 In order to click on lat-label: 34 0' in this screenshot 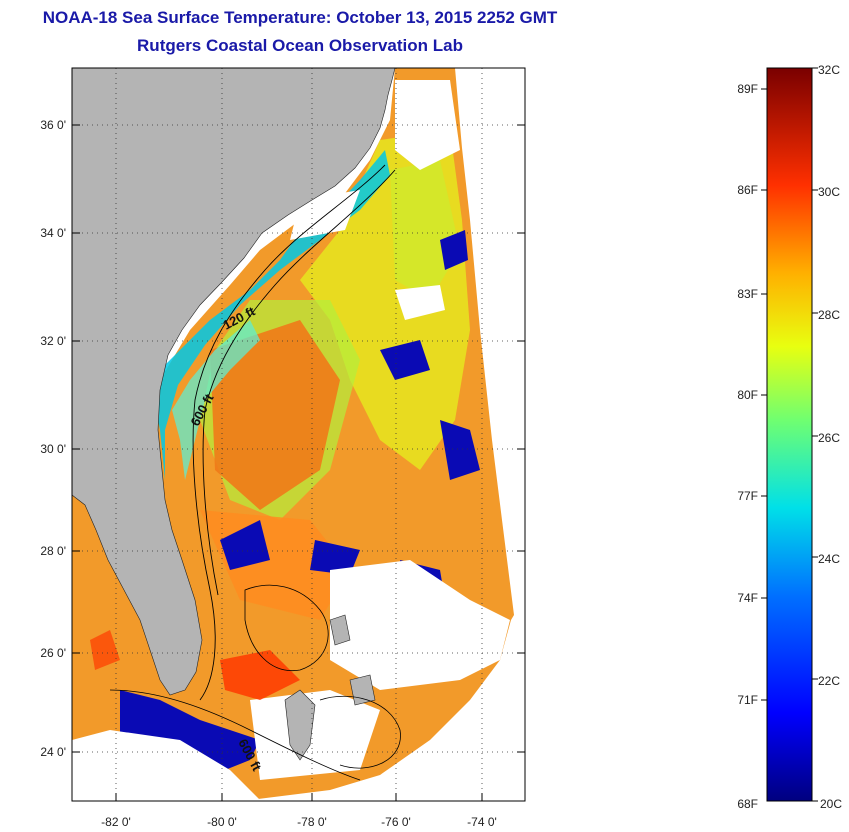, I will do `click(53, 233)`.